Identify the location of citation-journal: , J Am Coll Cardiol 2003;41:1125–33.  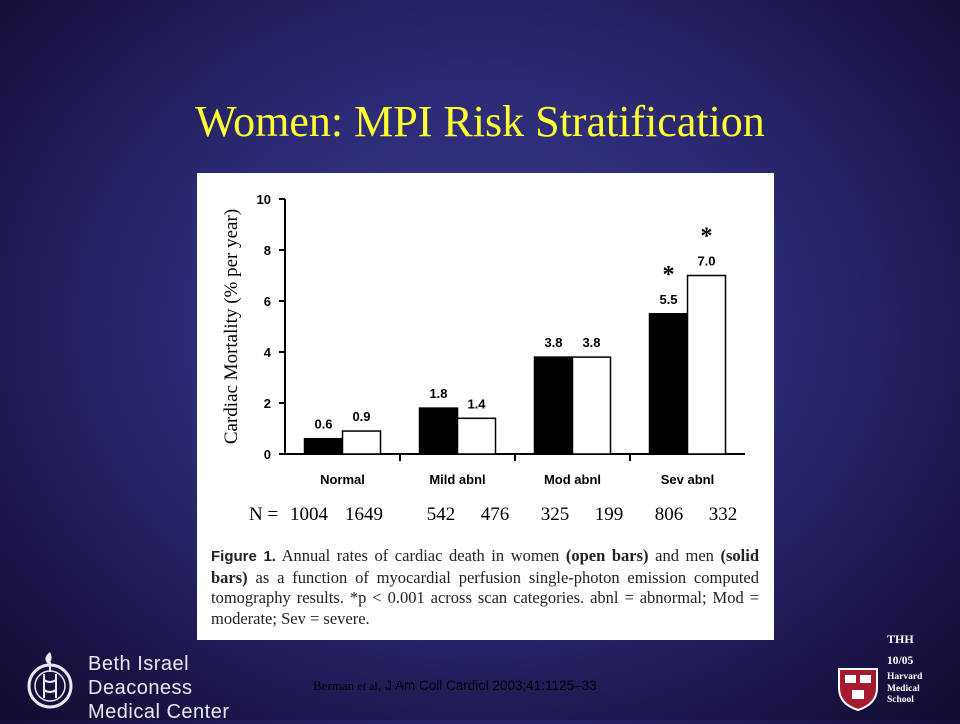
(487, 685).